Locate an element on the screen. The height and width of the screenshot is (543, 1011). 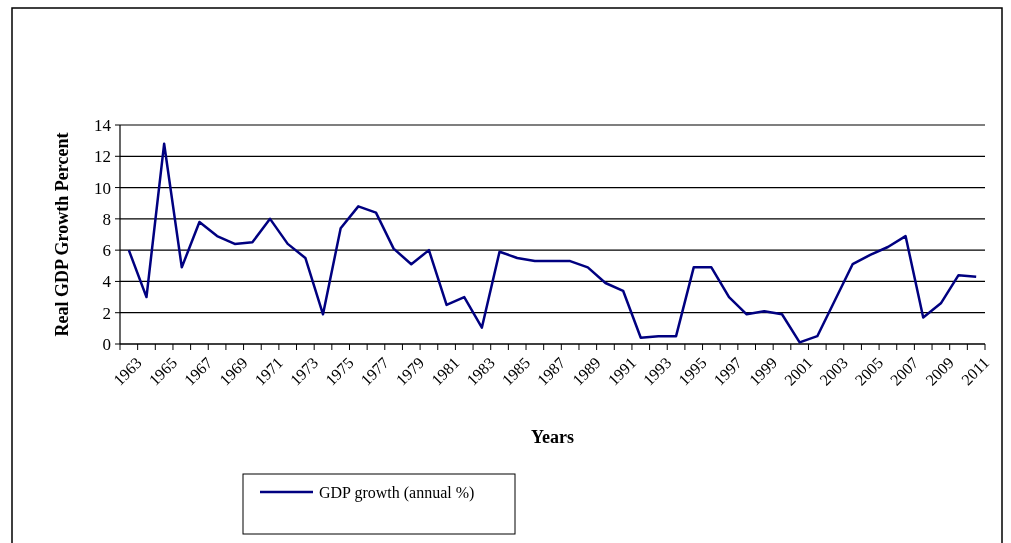
x-tick-label: 1969 is located at coordinates (233, 371).